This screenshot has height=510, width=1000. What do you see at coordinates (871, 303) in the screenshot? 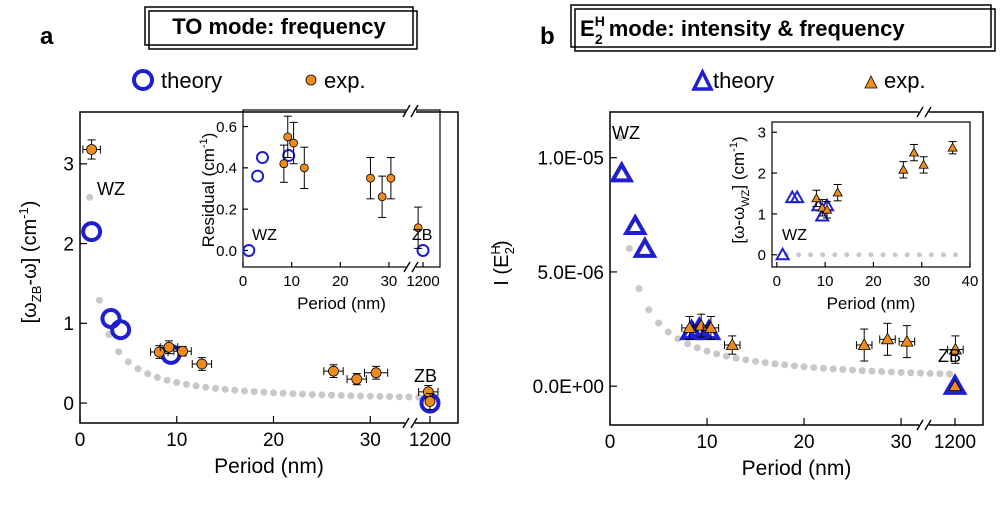
I see `b-inset-x-axis-label: Period (nm)` at bounding box center [871, 303].